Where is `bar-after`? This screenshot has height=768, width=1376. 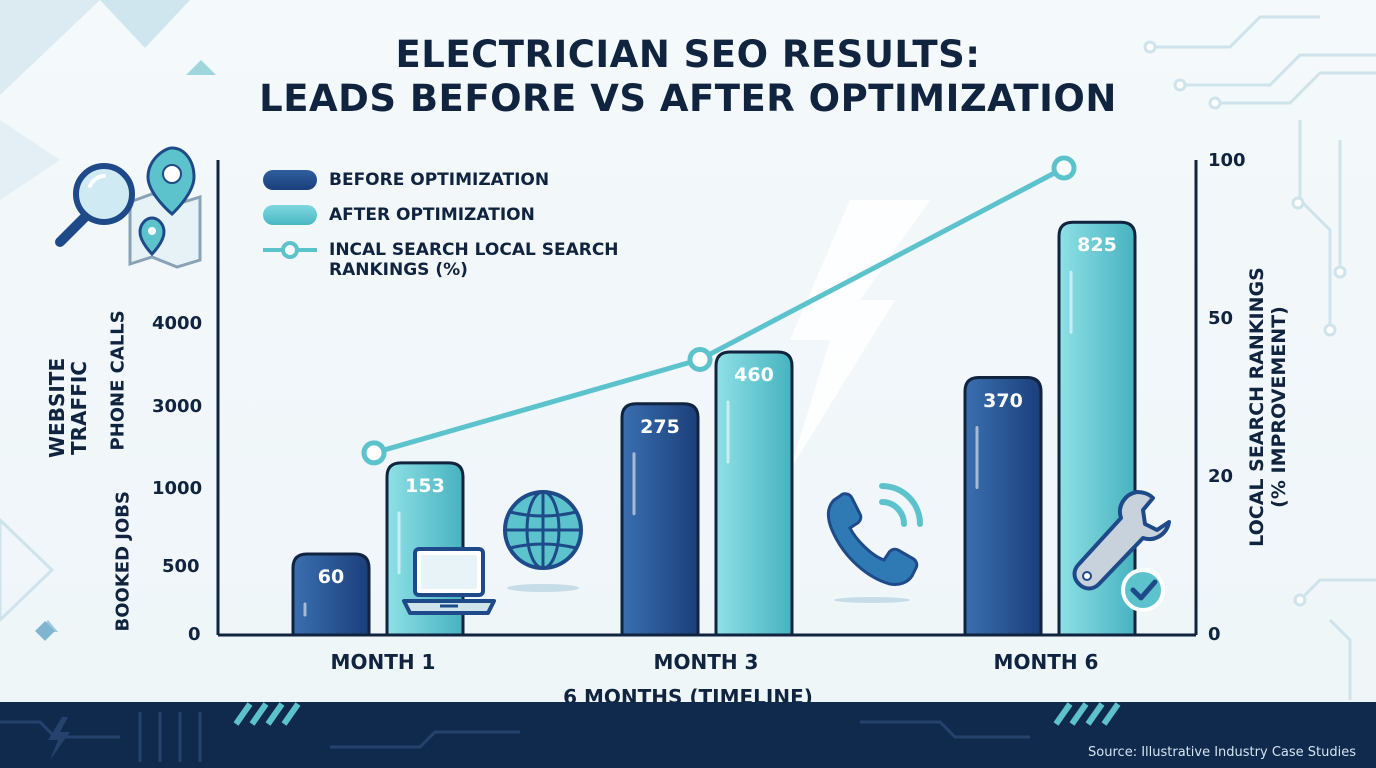 bar-after is located at coordinates (754, 493).